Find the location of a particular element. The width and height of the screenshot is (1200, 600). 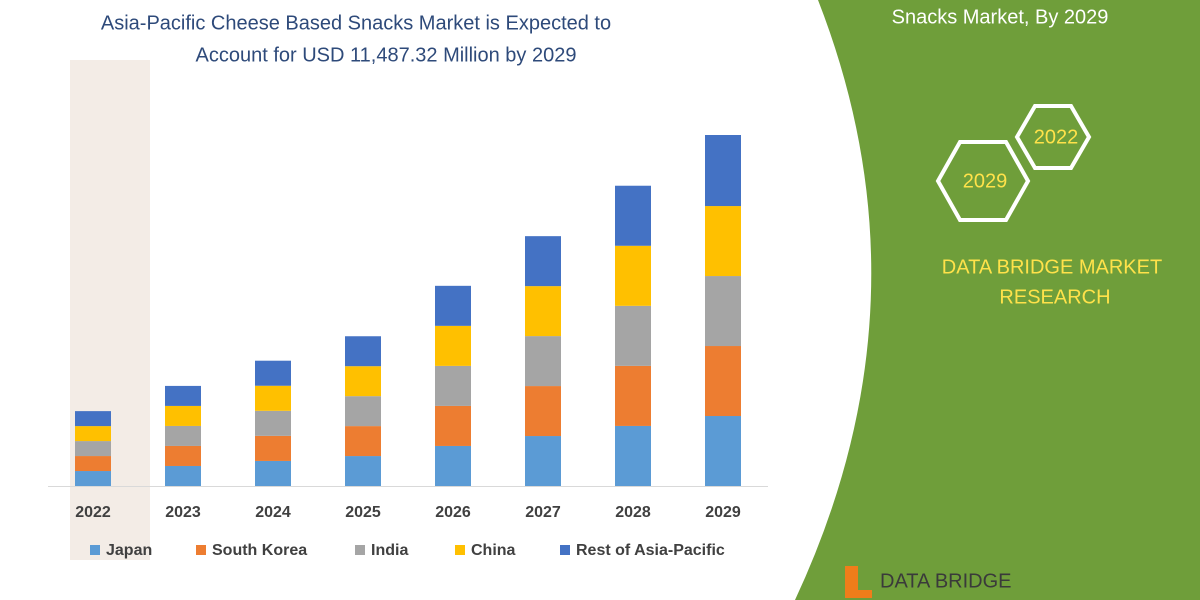

legend-label: Rest of Asia-Pacific is located at coordinates (650, 550).